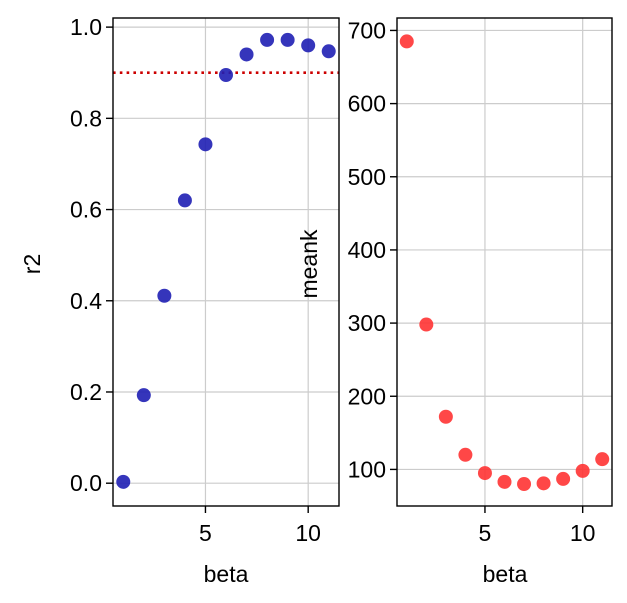  I want to click on y-tick-label: 400, so click(367, 250).